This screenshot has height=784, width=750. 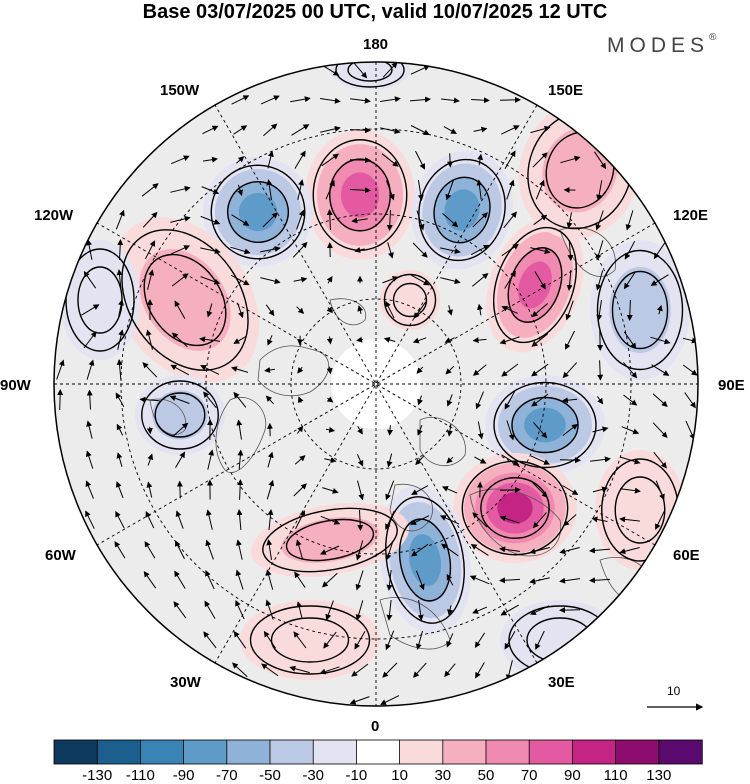 What do you see at coordinates (442, 775) in the screenshot?
I see `colorbar-tick-label: 30` at bounding box center [442, 775].